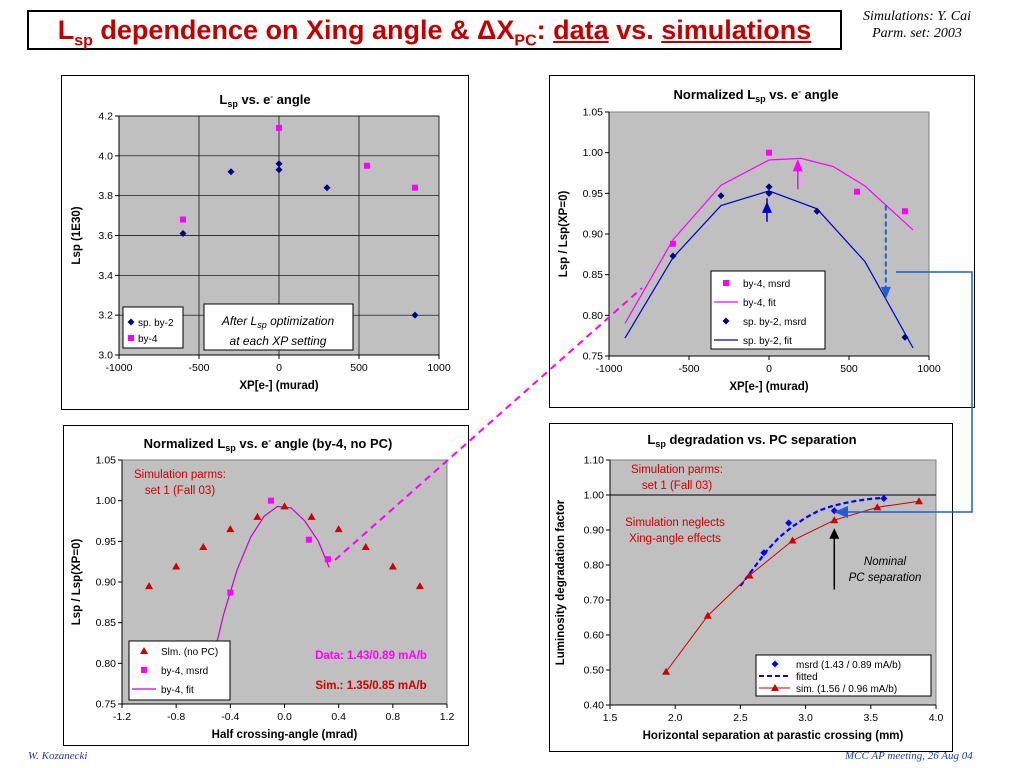 Image resolution: width=1024 pixels, height=768 pixels. I want to click on y-tick-label: 0.70, so click(594, 601).